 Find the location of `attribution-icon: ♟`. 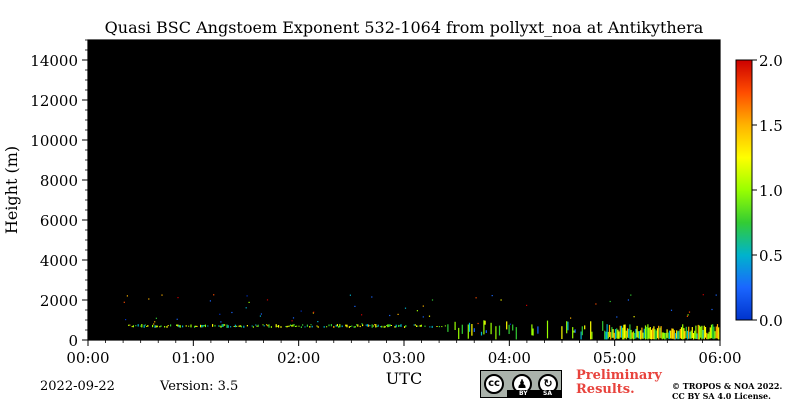

attribution-icon: ♟ is located at coordinates (522, 384).